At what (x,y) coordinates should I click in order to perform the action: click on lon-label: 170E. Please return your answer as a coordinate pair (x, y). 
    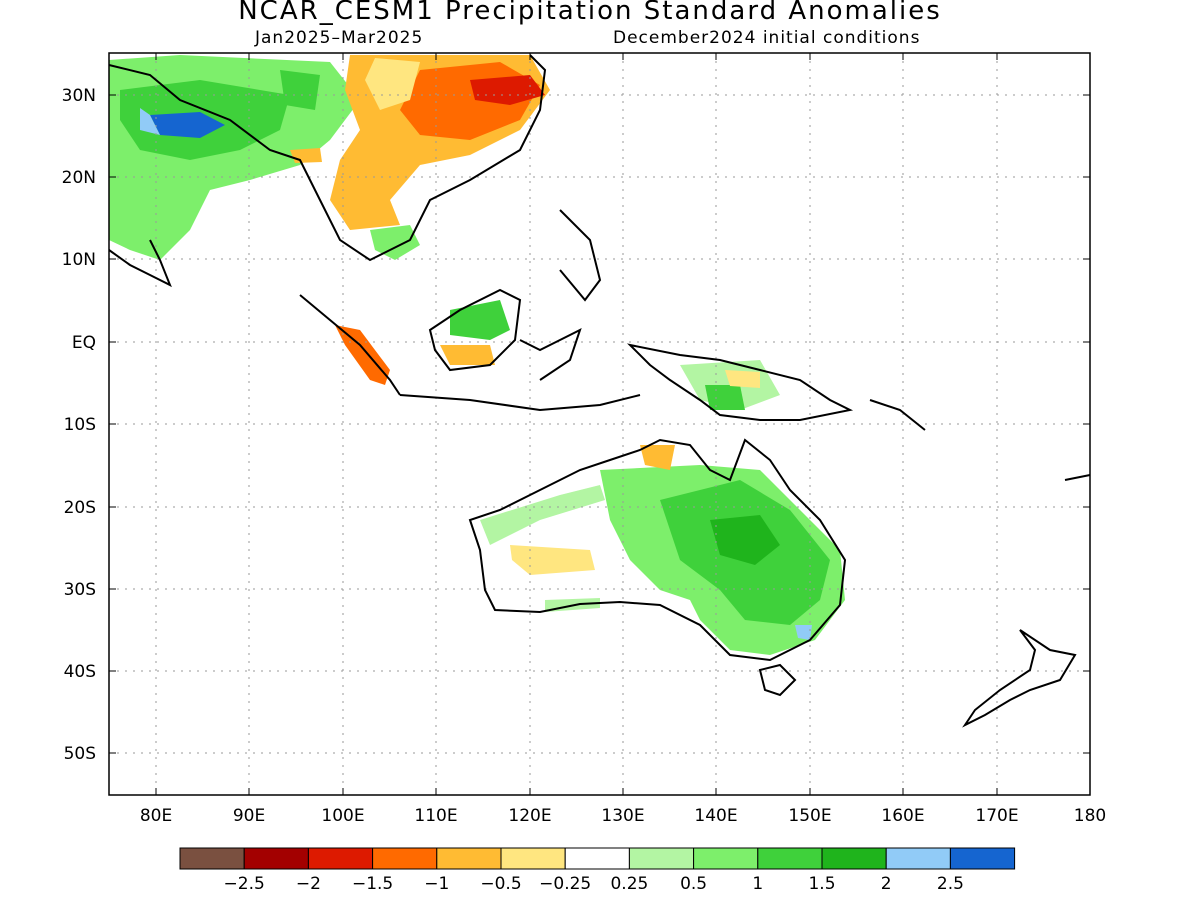
    Looking at the image, I should click on (996, 816).